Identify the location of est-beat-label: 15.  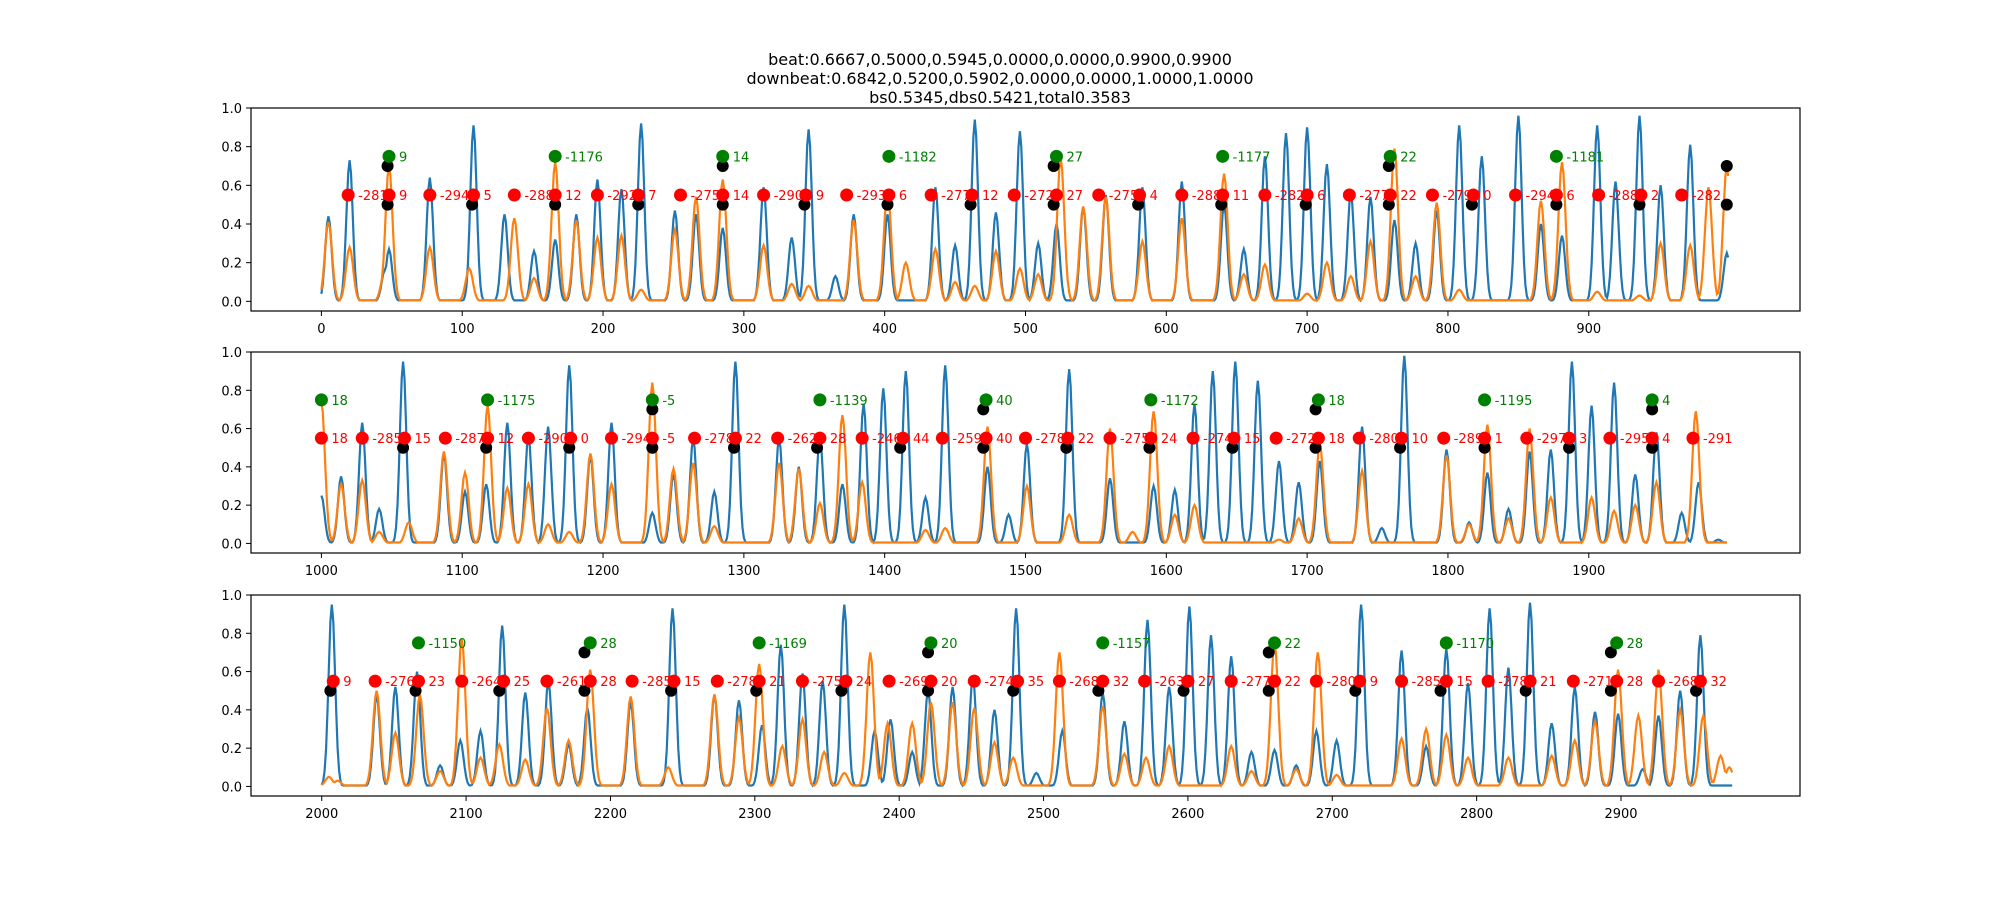
(1464, 682).